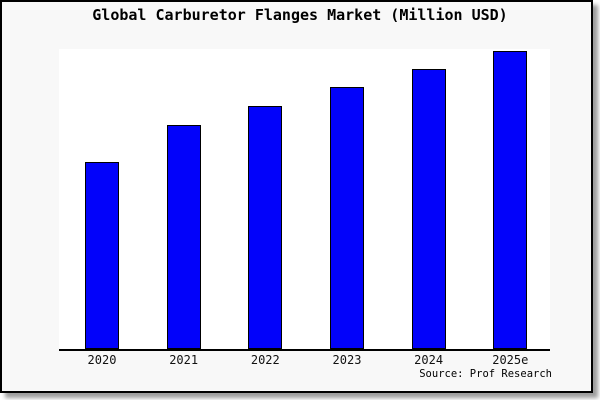  Describe the element at coordinates (429, 360) in the screenshot. I see `x-axis-label-2024: 2024` at that location.